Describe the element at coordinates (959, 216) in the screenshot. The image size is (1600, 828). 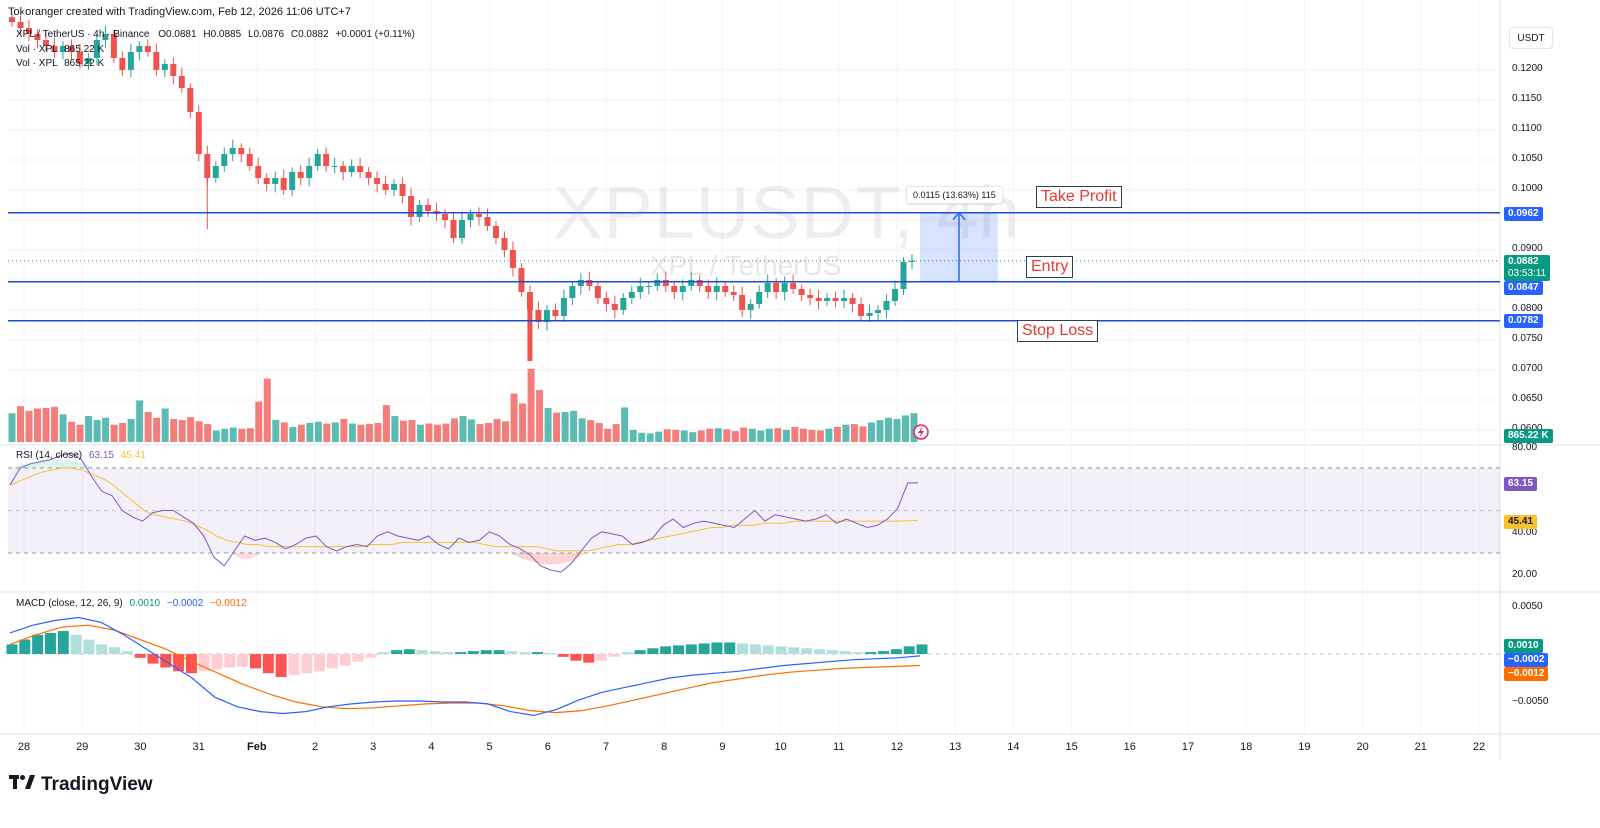
I see `measure-arrowhead` at that location.